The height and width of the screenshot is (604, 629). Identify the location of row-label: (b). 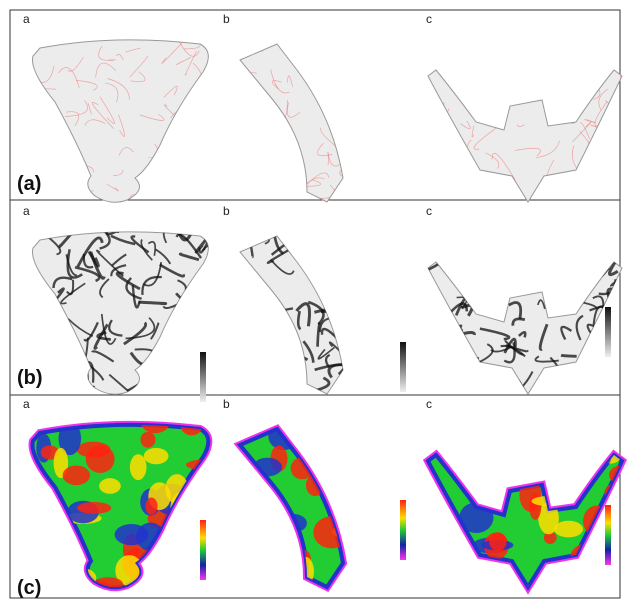
(30, 378).